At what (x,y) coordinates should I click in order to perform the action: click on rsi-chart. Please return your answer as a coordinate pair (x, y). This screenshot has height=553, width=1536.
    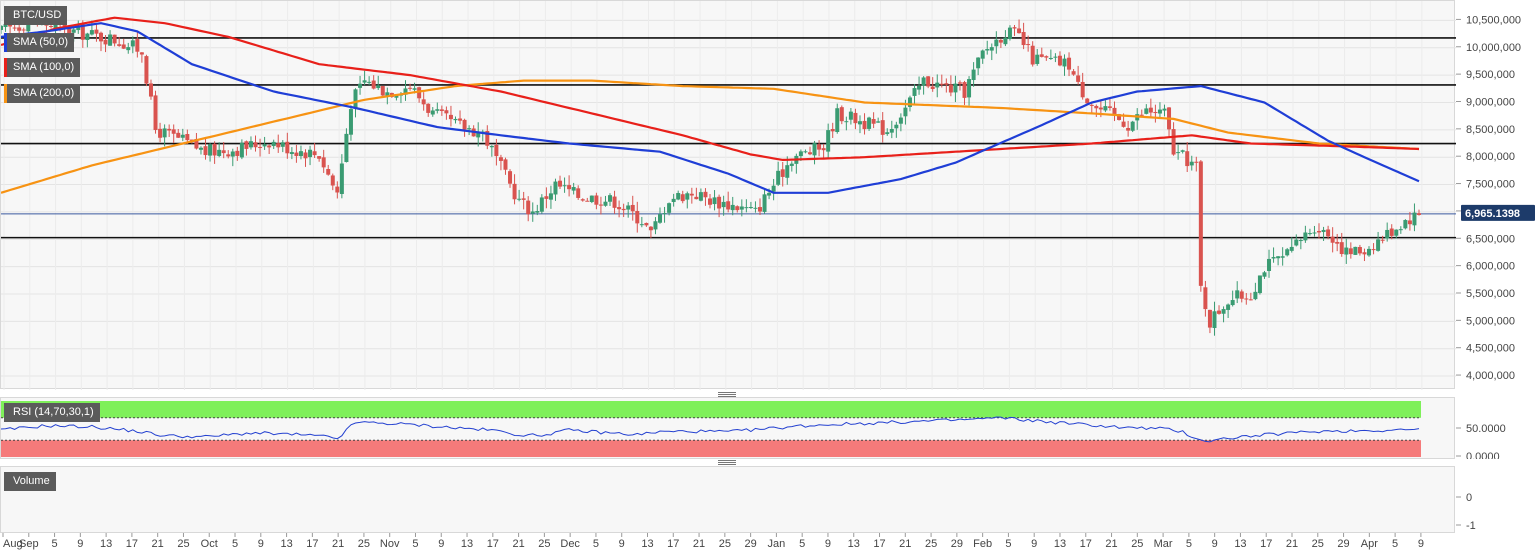
    Looking at the image, I should click on (728, 429).